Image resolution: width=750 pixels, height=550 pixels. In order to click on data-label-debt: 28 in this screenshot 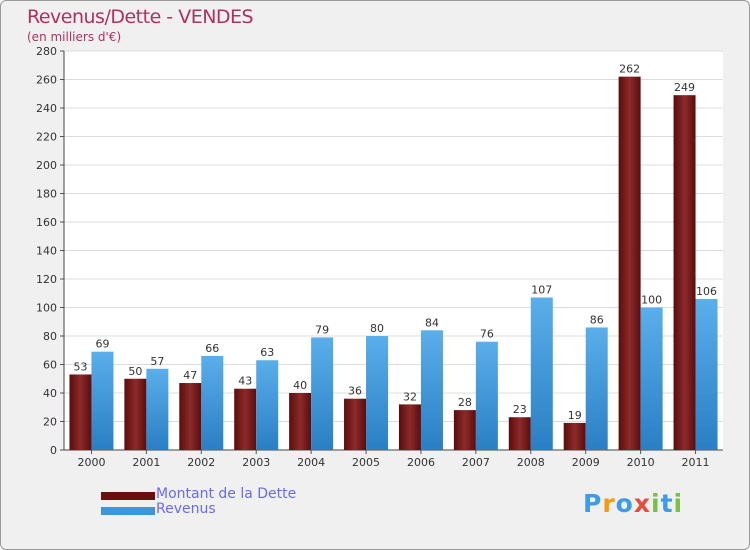, I will do `click(465, 402)`.